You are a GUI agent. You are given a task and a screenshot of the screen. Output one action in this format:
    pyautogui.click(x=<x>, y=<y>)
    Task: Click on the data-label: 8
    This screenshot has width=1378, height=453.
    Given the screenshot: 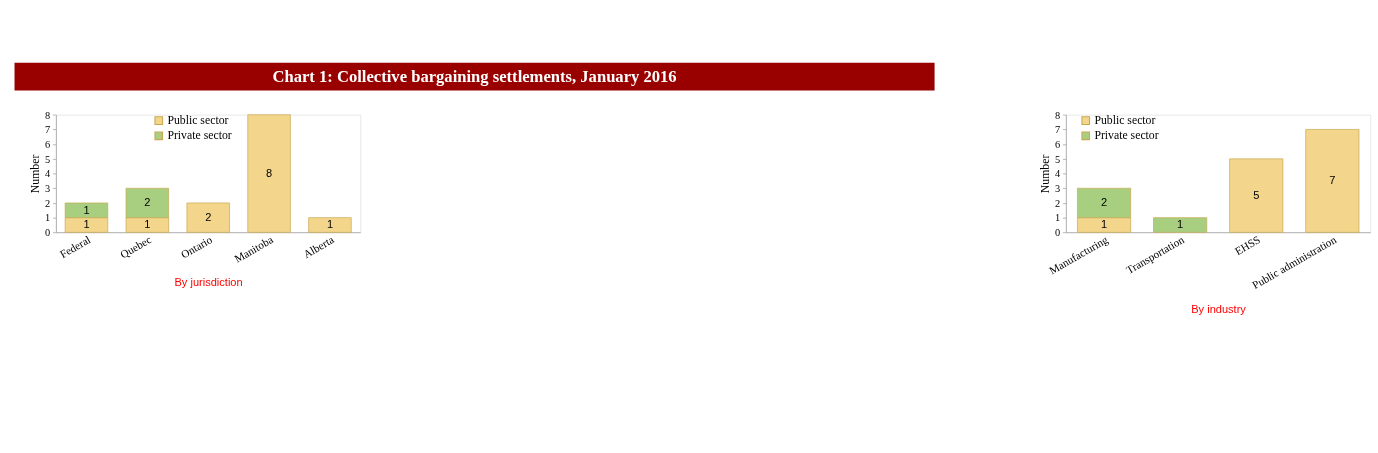 What is the action you would take?
    pyautogui.click(x=269, y=173)
    